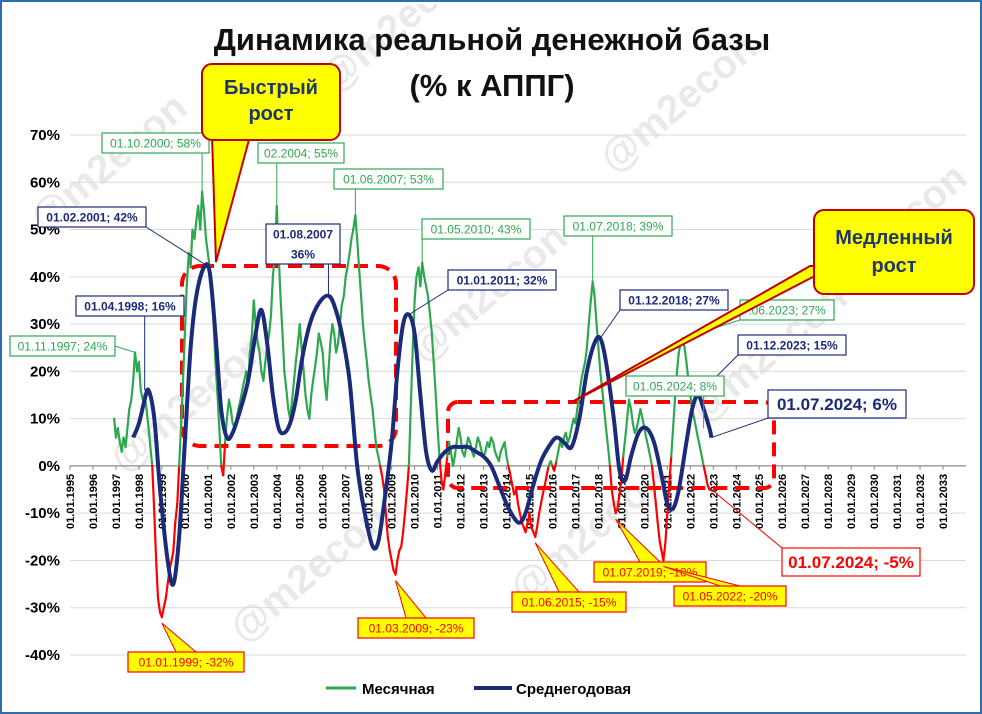 The image size is (982, 714). Describe the element at coordinates (569, 602) in the screenshot. I see `annotation-label: 01.06.2015; -15%` at that location.